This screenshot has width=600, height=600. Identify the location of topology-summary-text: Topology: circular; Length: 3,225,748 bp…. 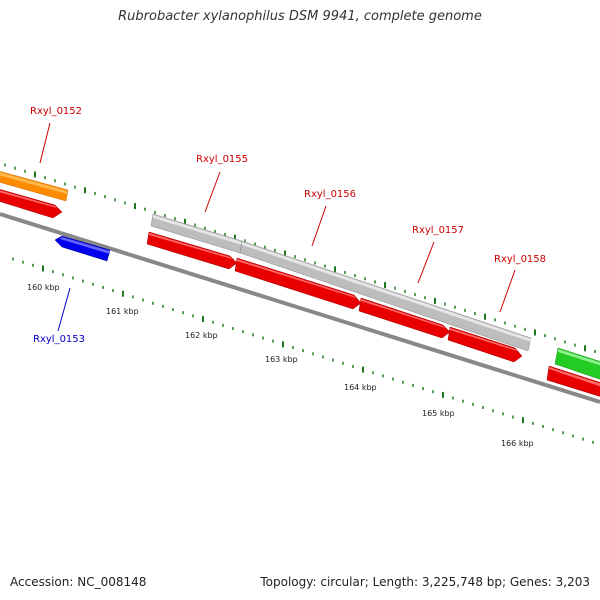
(425, 582).